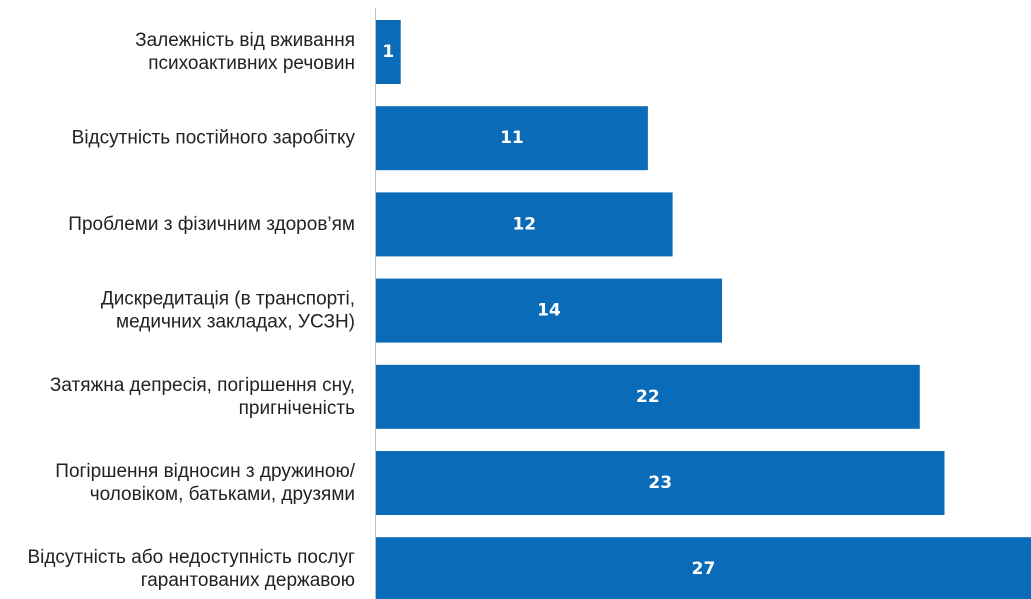 The height and width of the screenshot is (599, 1031). Describe the element at coordinates (297, 408) in the screenshot. I see `category-label-line: пригніченість` at that location.